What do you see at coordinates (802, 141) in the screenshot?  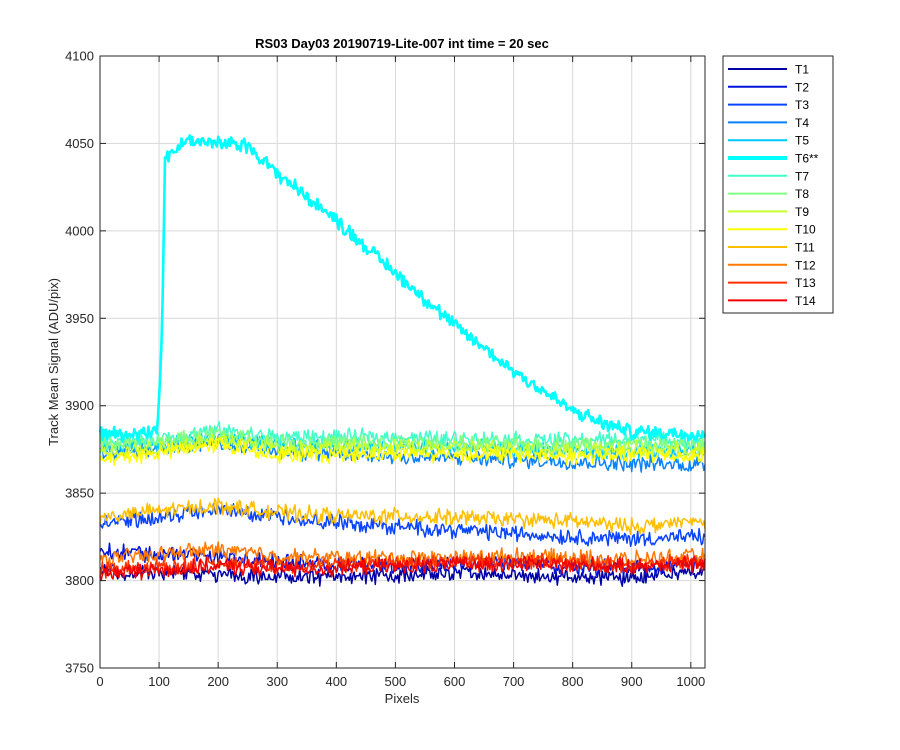 I see `legend-label: T5` at bounding box center [802, 141].